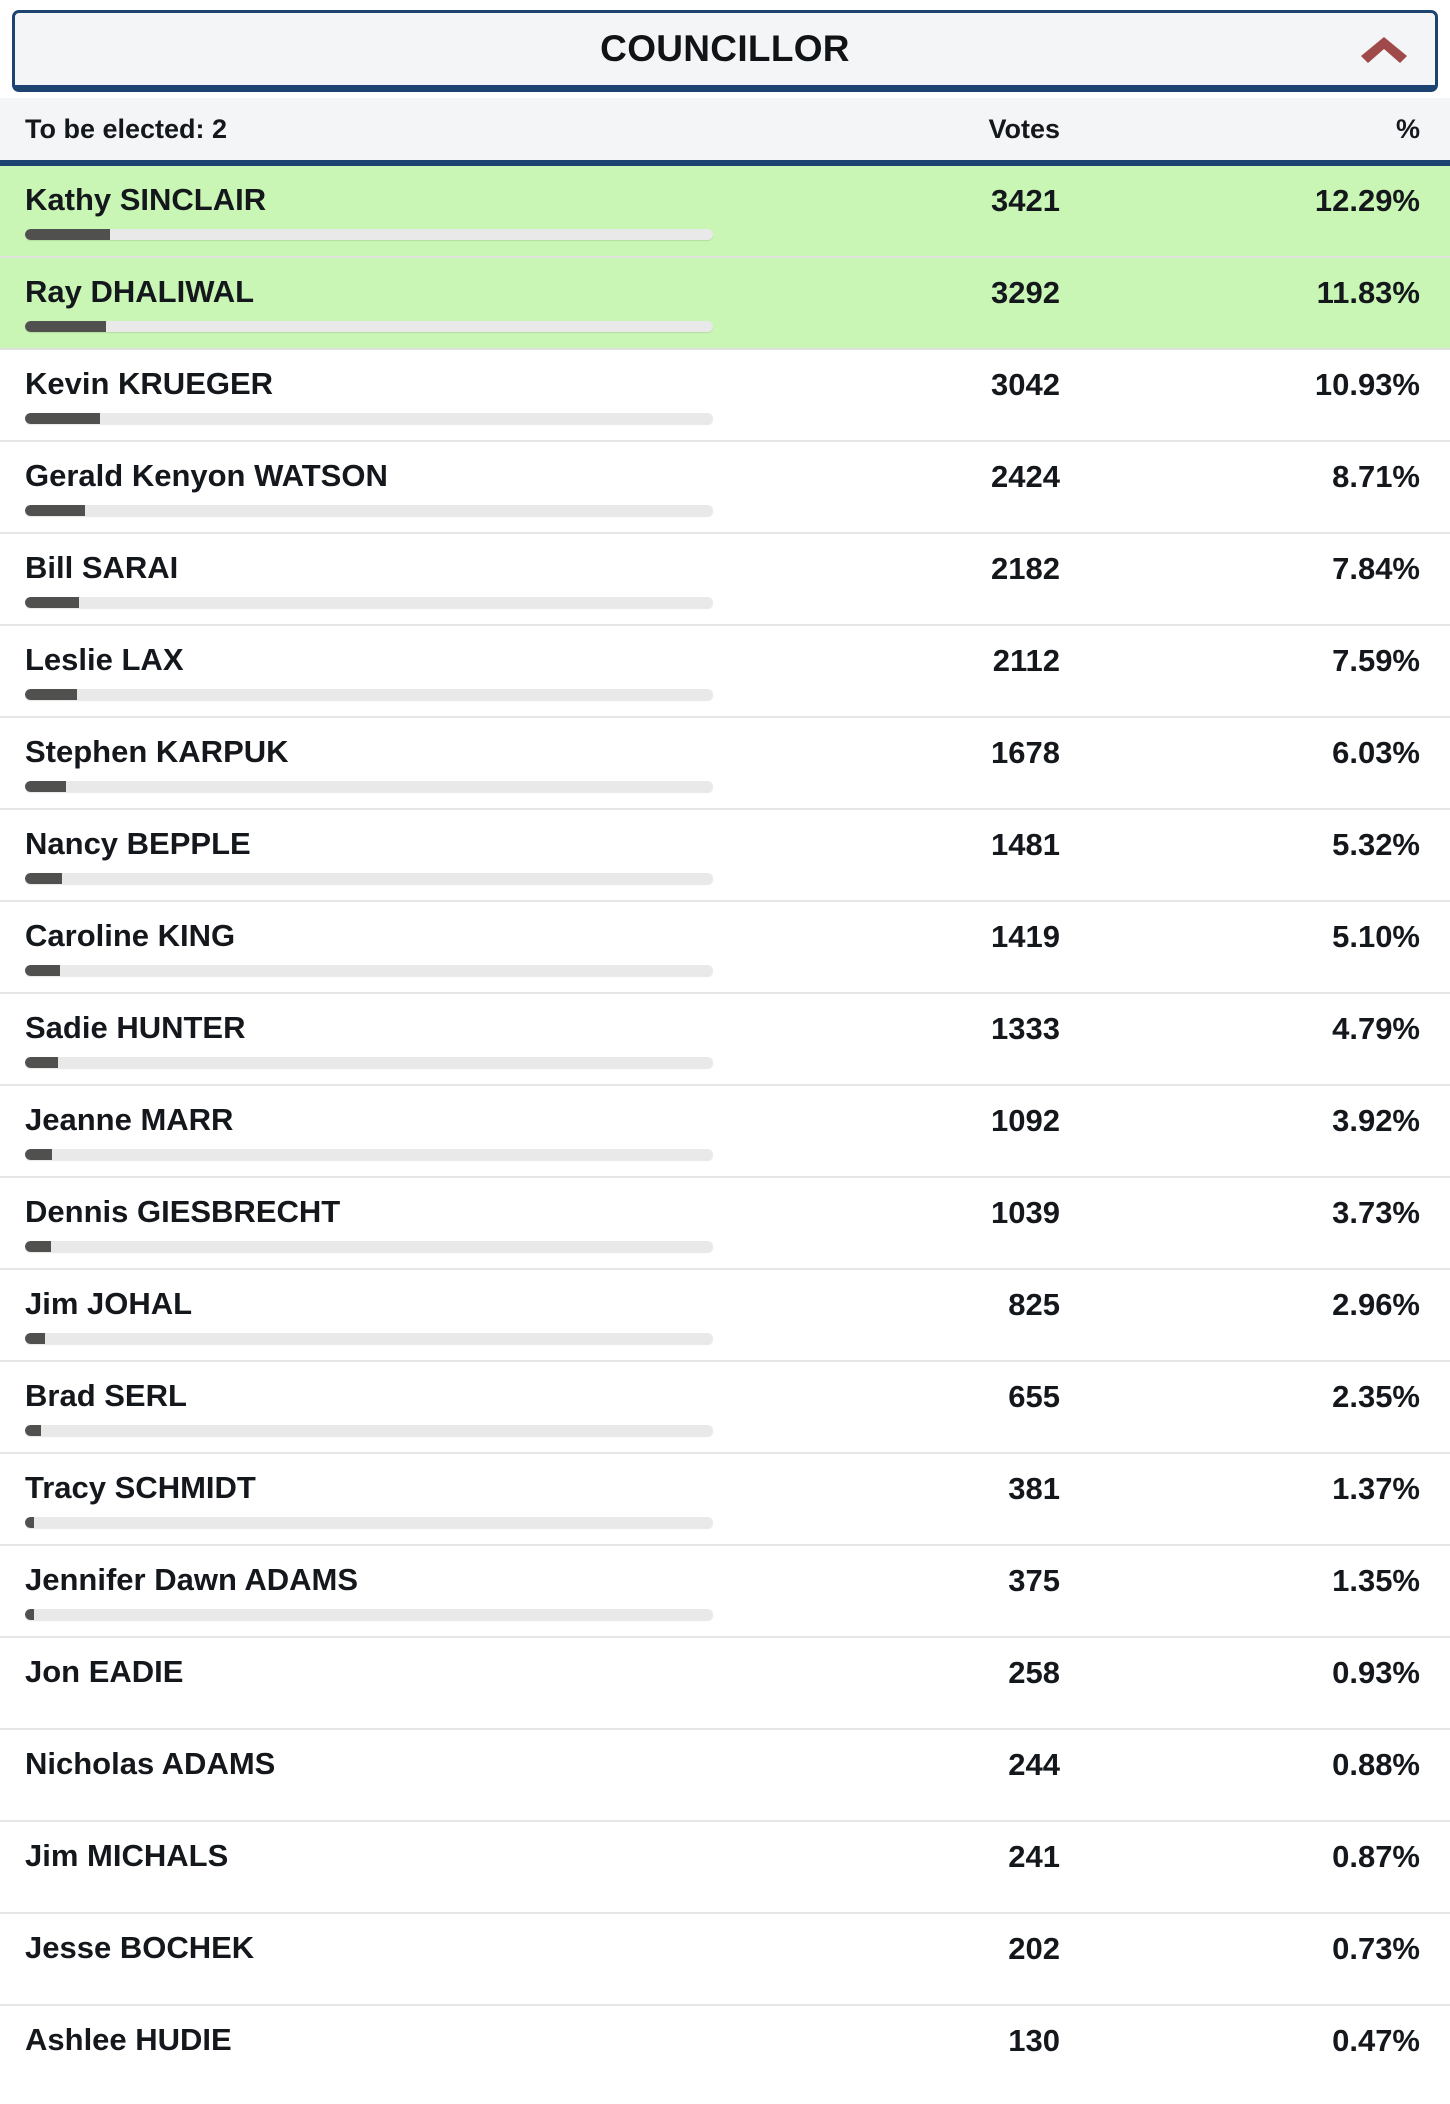  Describe the element at coordinates (192, 1579) in the screenshot. I see `candidate-name: Jennifer Dawn ADAMS` at that location.